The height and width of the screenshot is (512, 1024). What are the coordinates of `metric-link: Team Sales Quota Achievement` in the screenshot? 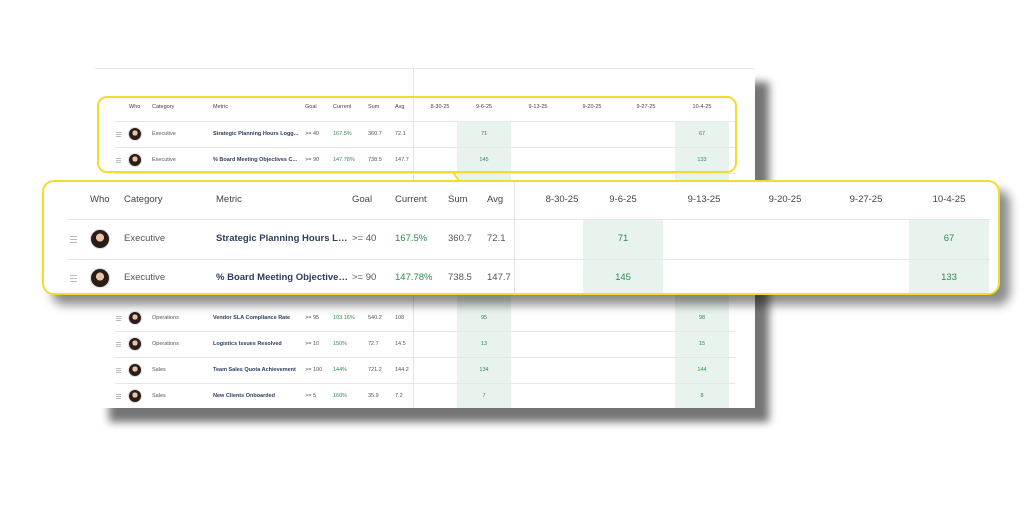 It's located at (254, 369).